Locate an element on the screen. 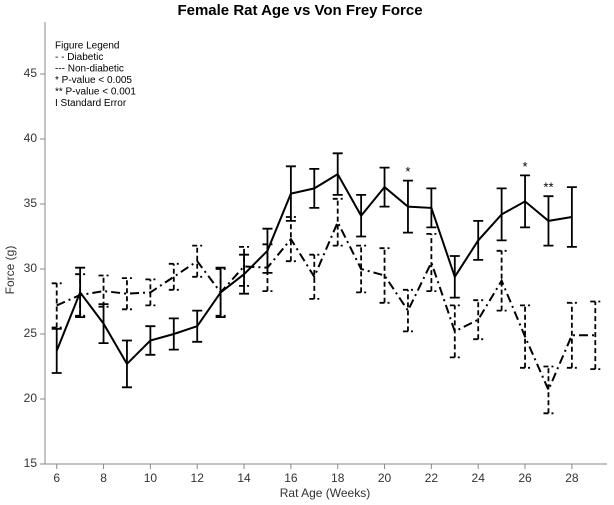 This screenshot has width=614, height=505. x-tick-label: 8 is located at coordinates (103, 478).